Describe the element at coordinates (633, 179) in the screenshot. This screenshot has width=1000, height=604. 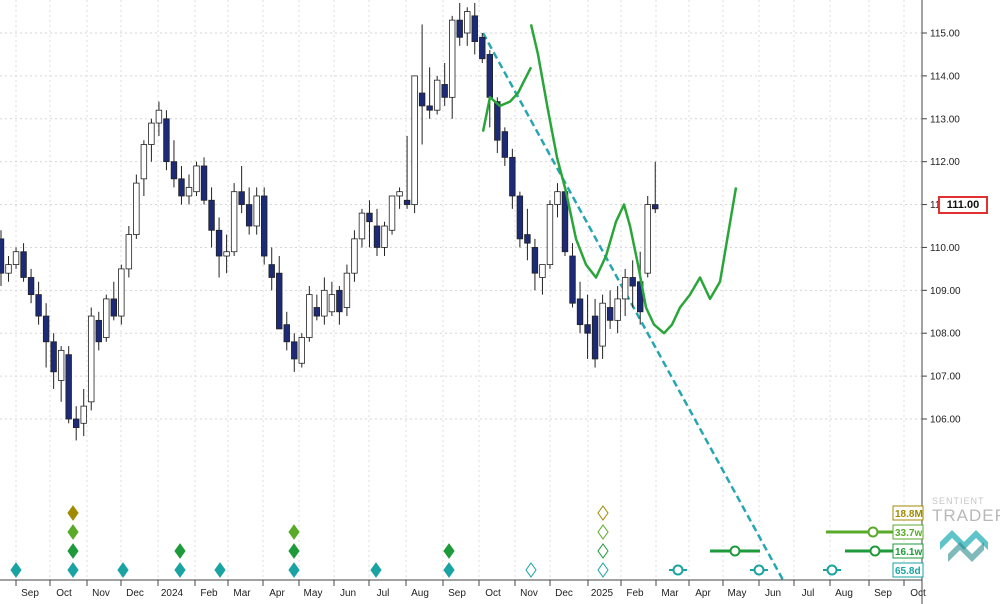
I see `cycle-projection-line` at that location.